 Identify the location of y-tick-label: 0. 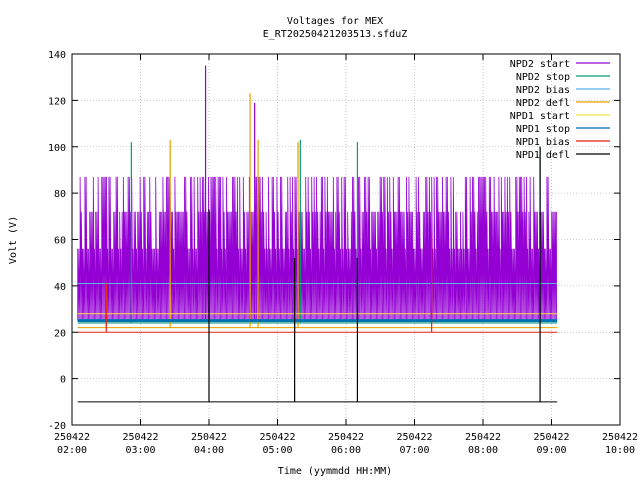
(63, 380).